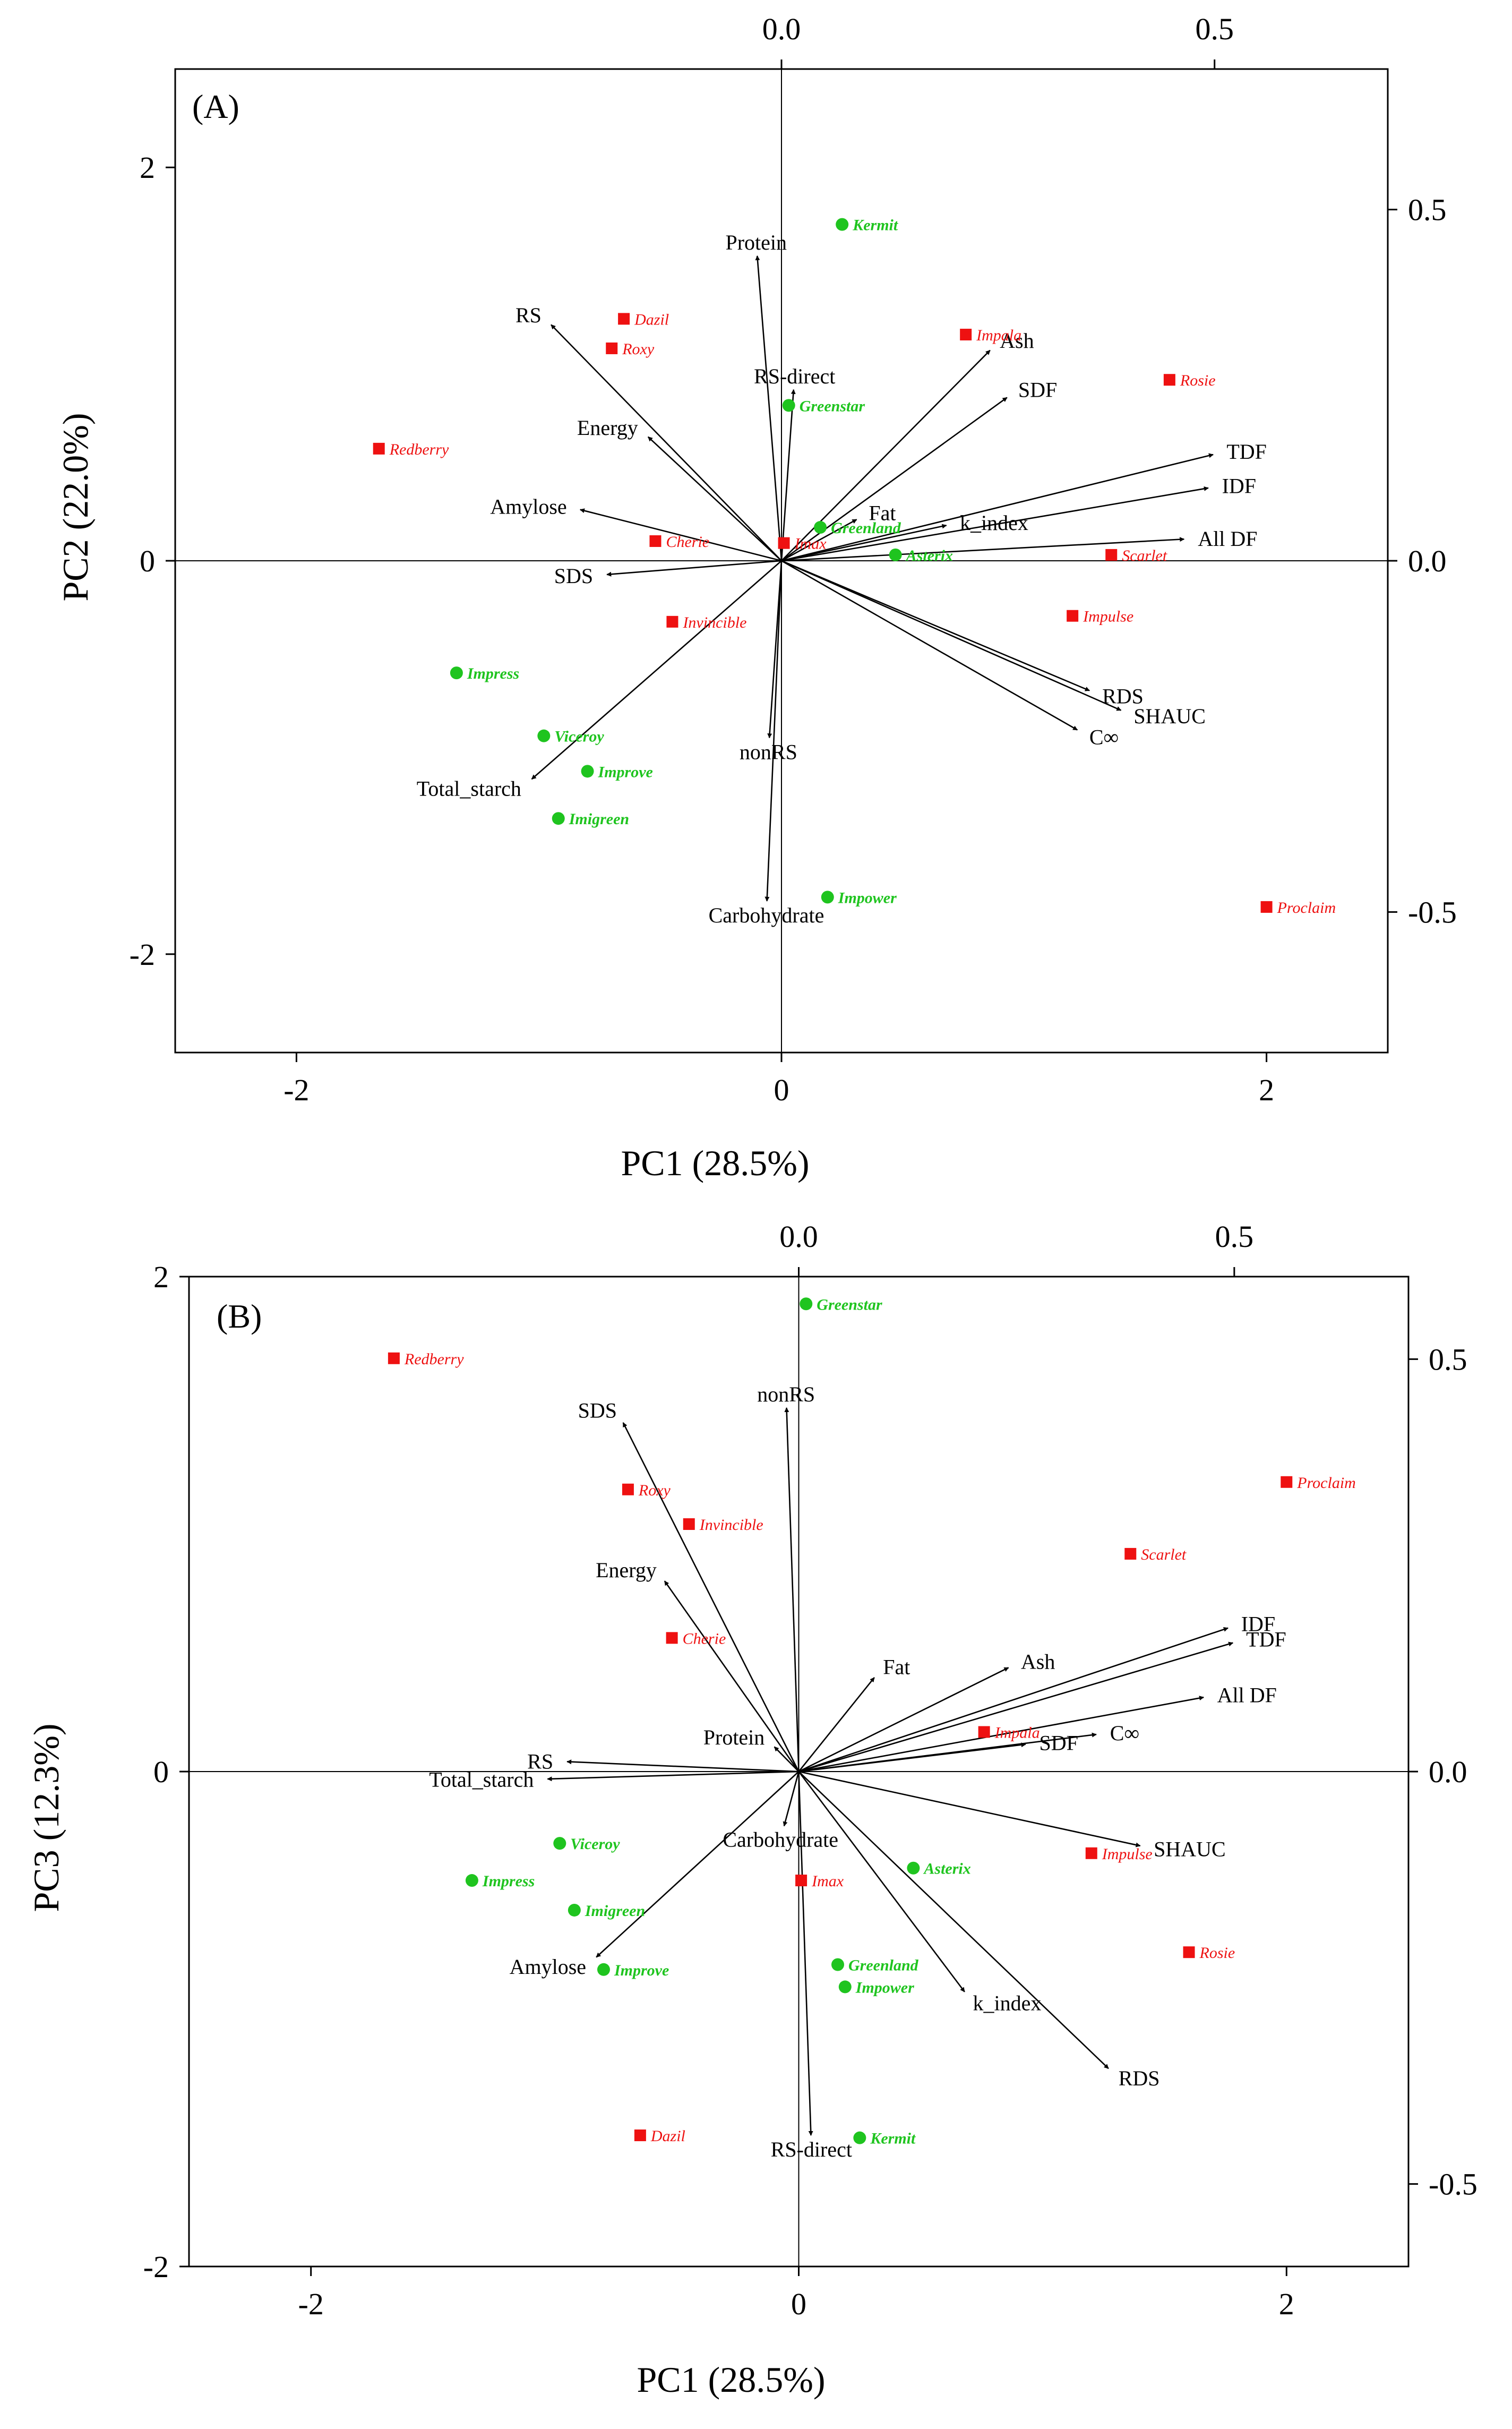 The height and width of the screenshot is (2429, 1512). Describe the element at coordinates (1007, 2003) in the screenshot. I see `variable-label: k_index` at that location.